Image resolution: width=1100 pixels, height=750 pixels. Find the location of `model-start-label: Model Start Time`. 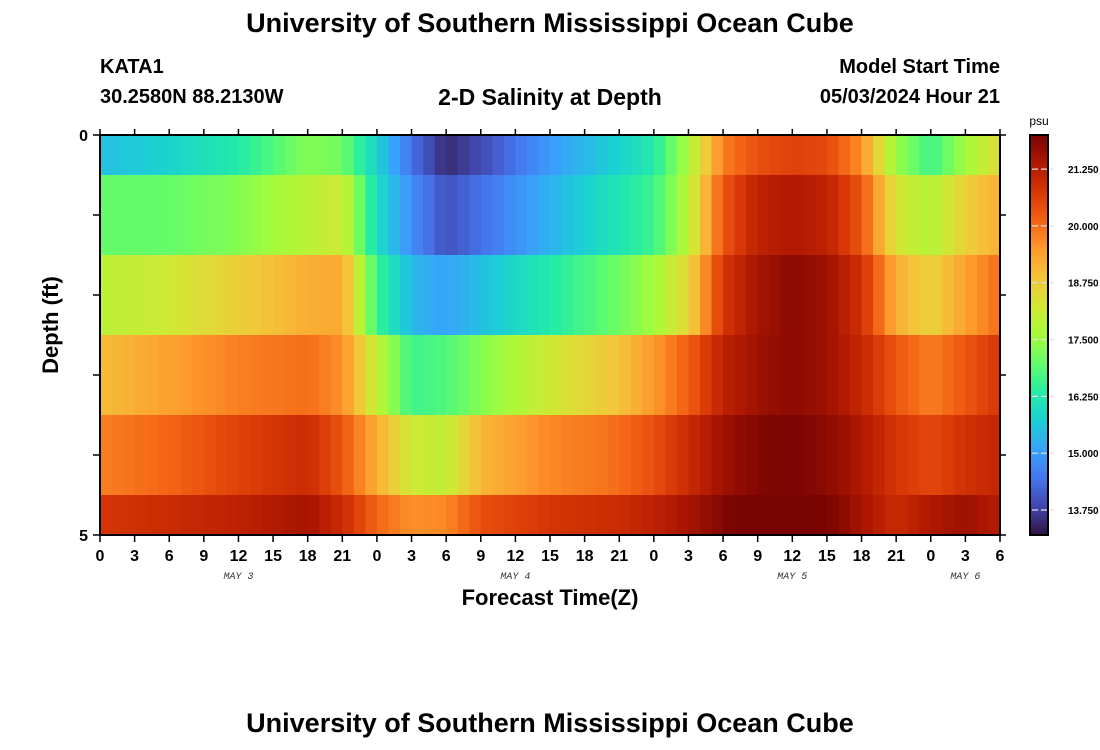

model-start-label: Model Start Time is located at coordinates (919, 67).